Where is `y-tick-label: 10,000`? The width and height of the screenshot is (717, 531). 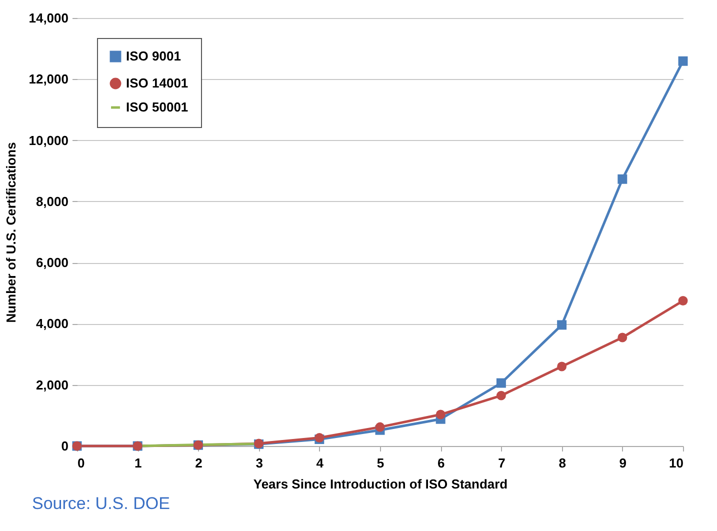 y-tick-label: 10,000 is located at coordinates (48, 140).